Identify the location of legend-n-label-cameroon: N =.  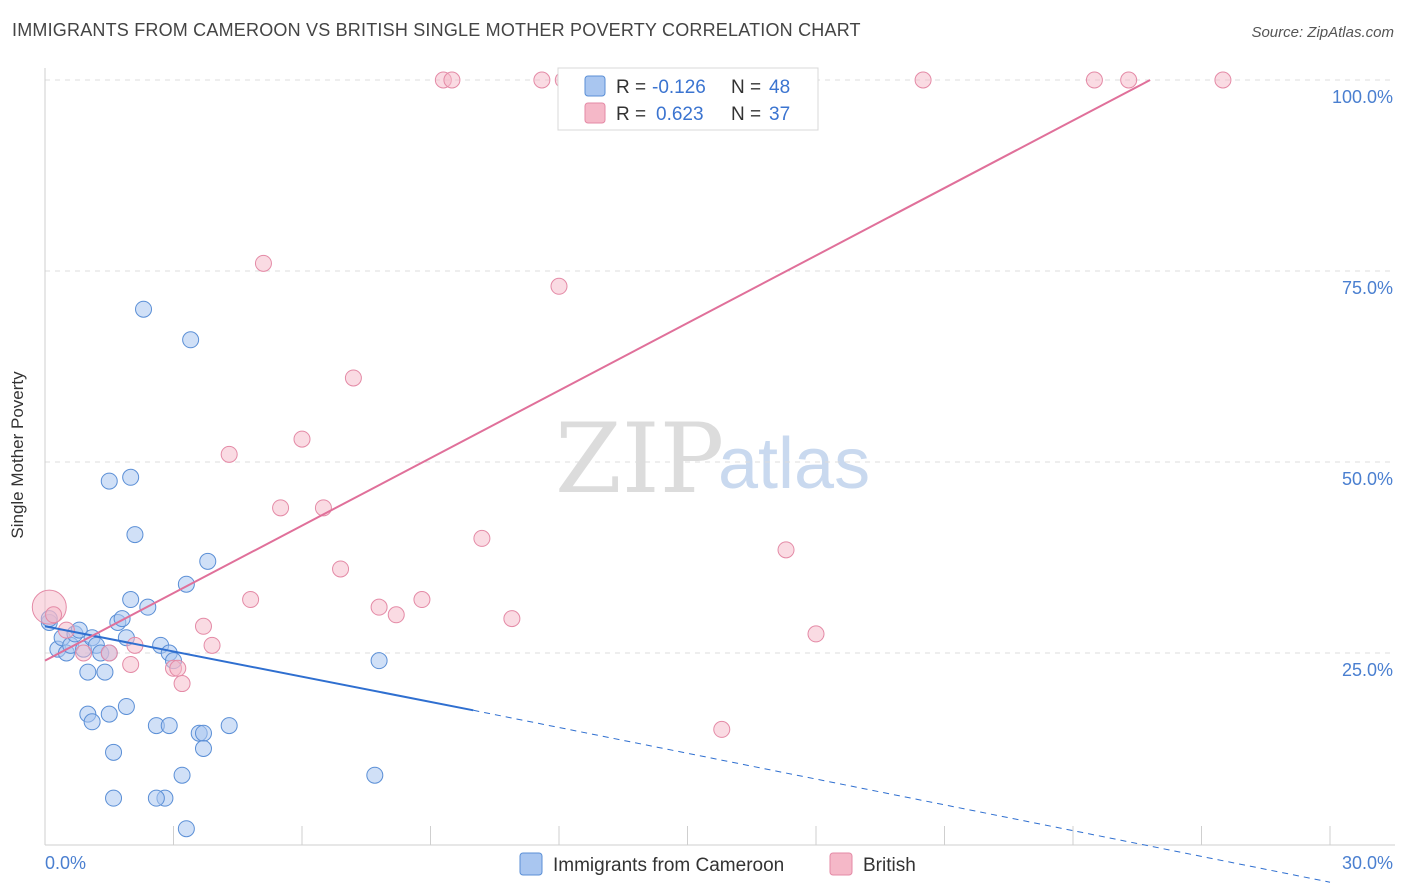
(746, 87).